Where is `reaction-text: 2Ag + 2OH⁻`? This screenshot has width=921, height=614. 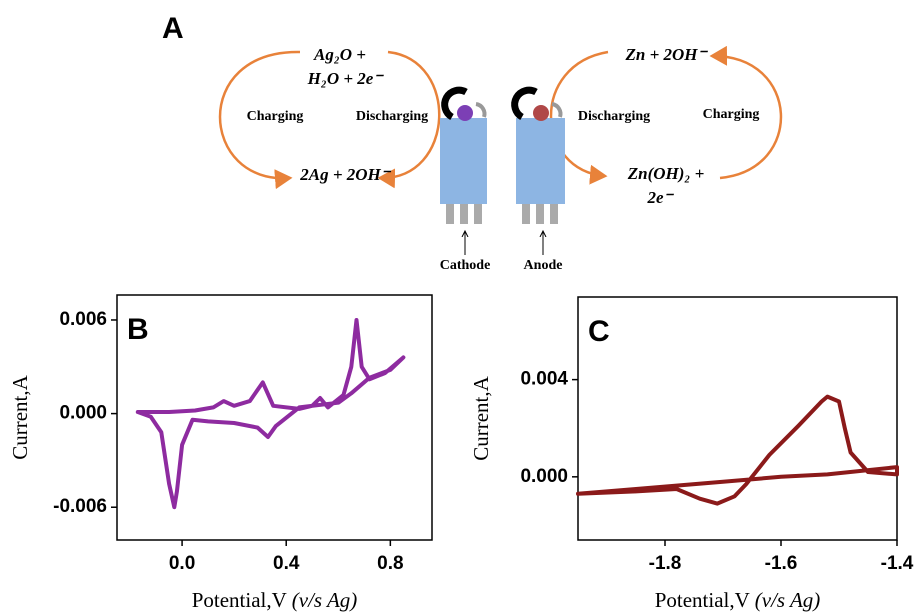 reaction-text: 2Ag + 2OH⁻ is located at coordinates (345, 174).